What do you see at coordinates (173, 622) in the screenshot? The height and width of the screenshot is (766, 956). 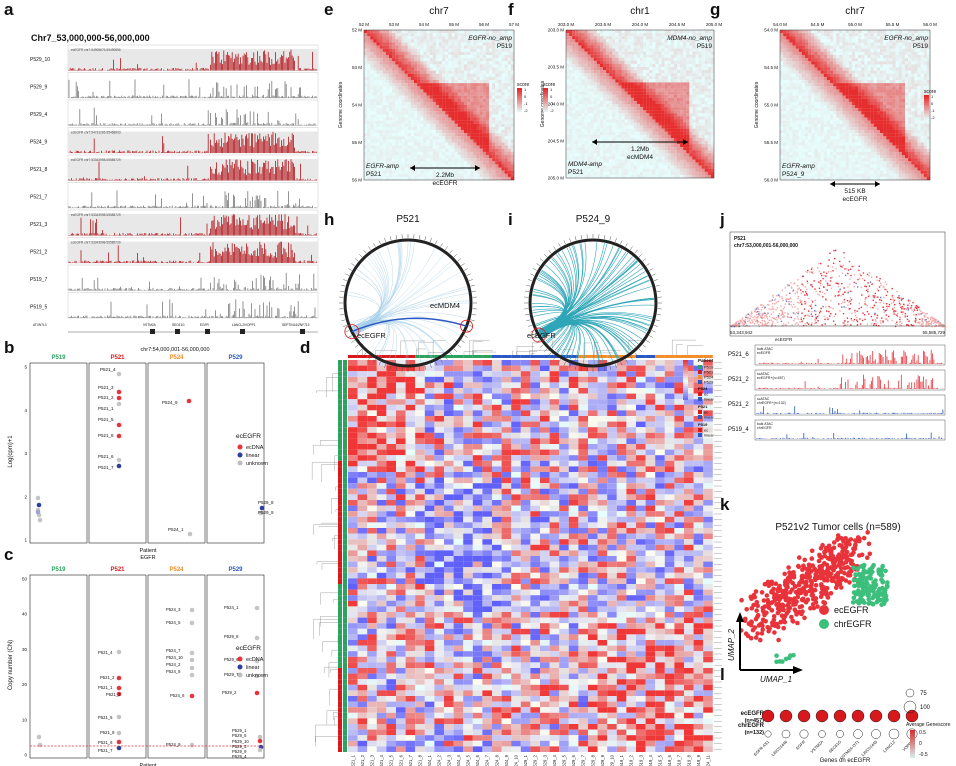 I see `point-label: P524_5` at bounding box center [173, 622].